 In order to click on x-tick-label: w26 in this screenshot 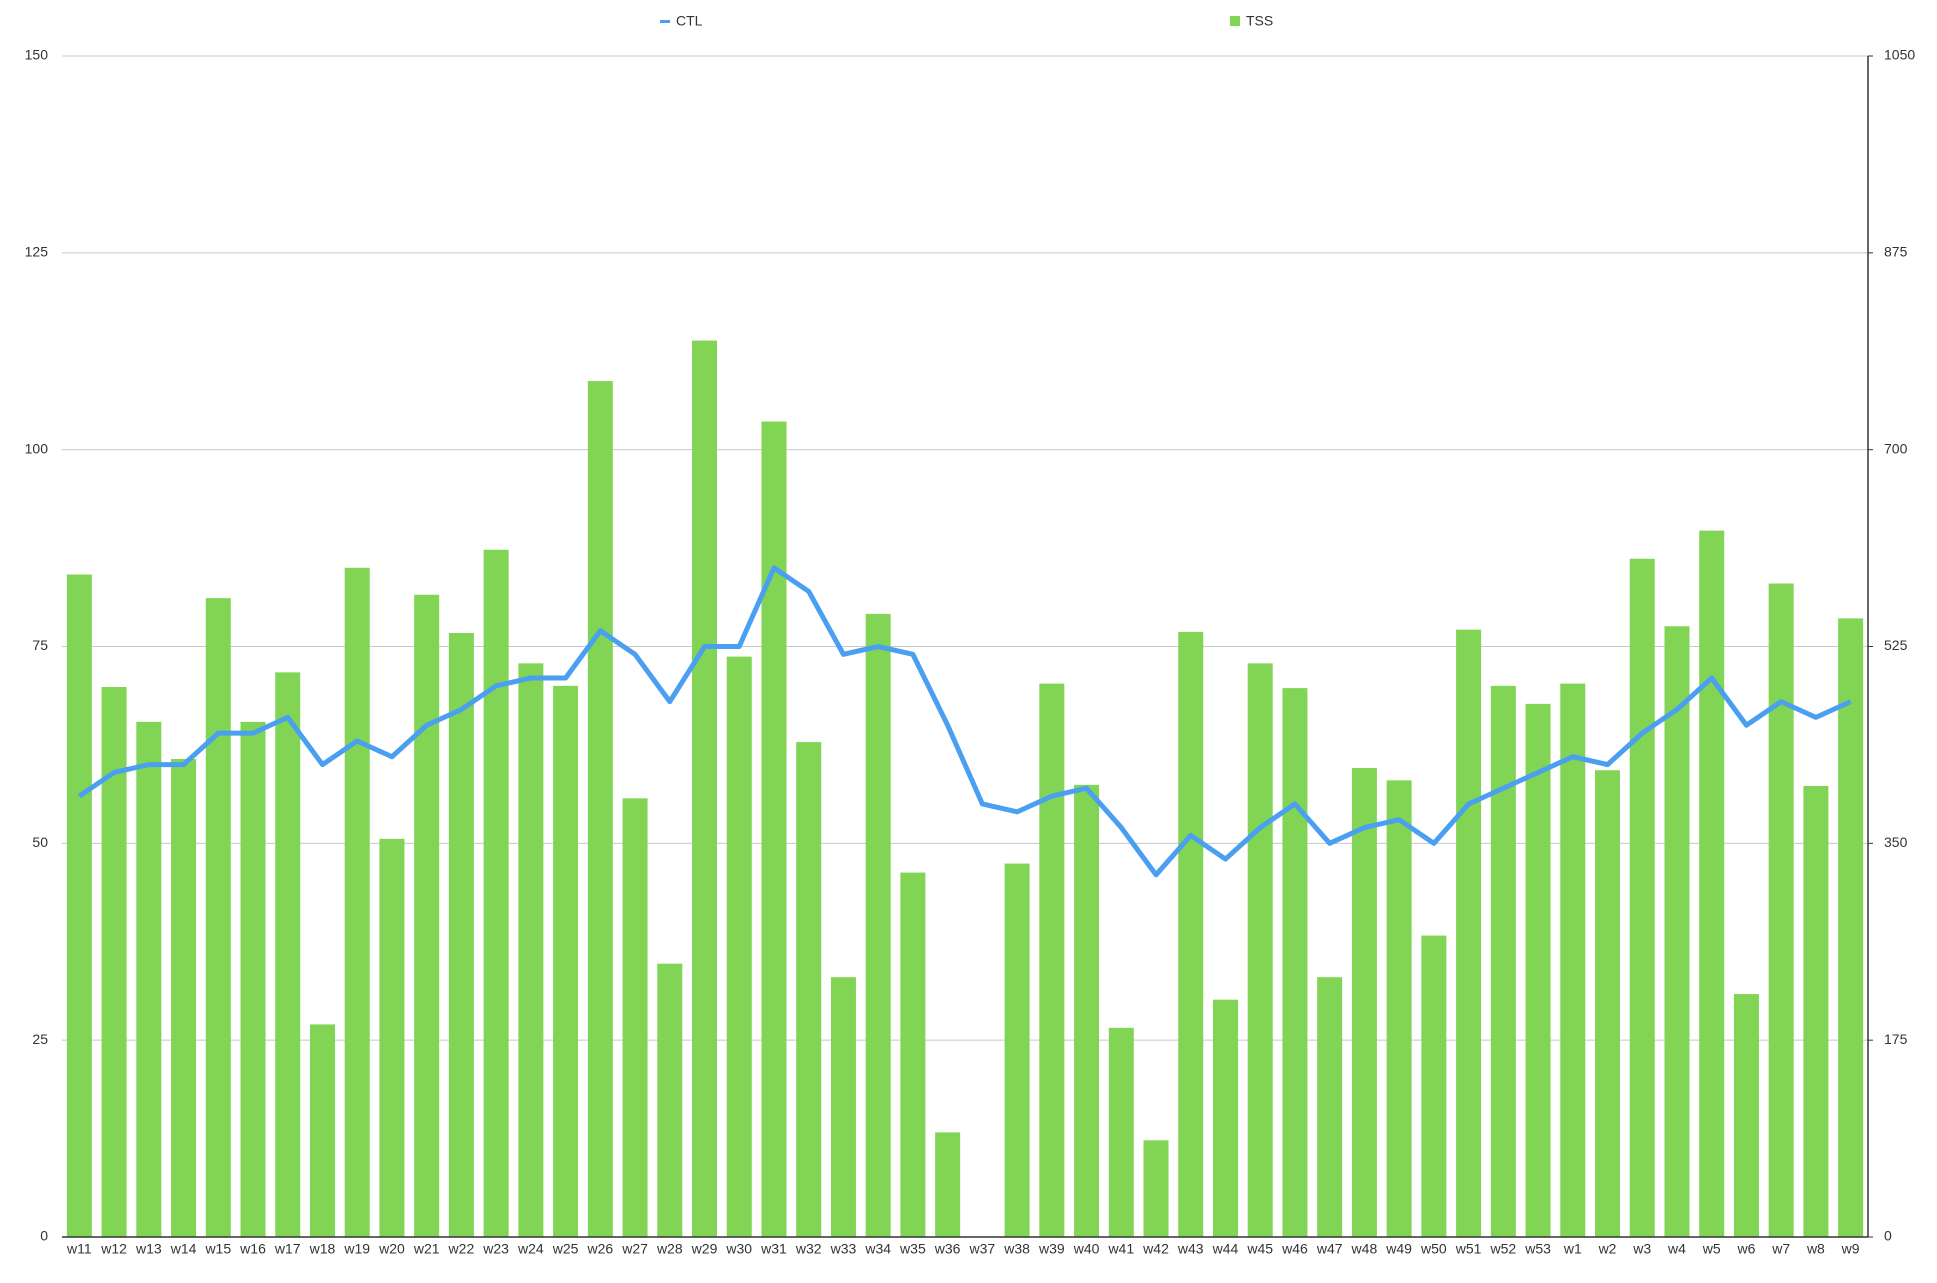, I will do `click(599, 1249)`.